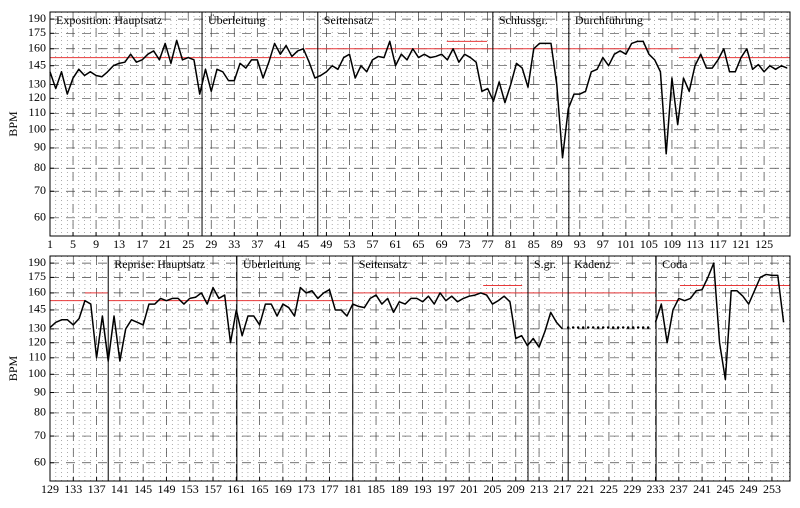 This screenshot has width=800, height=508. Describe the element at coordinates (492, 489) in the screenshot. I see `x-tick-label: 205` at that location.